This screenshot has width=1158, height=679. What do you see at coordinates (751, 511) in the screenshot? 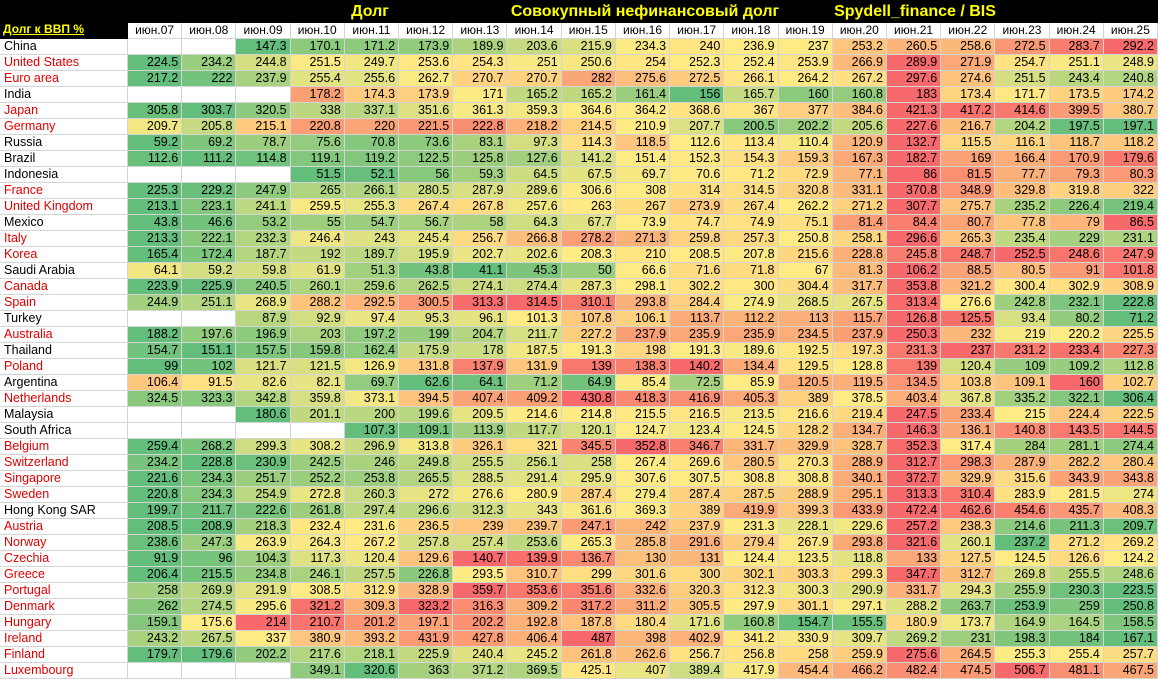
I see `value-cell: 419.9` at bounding box center [751, 511].